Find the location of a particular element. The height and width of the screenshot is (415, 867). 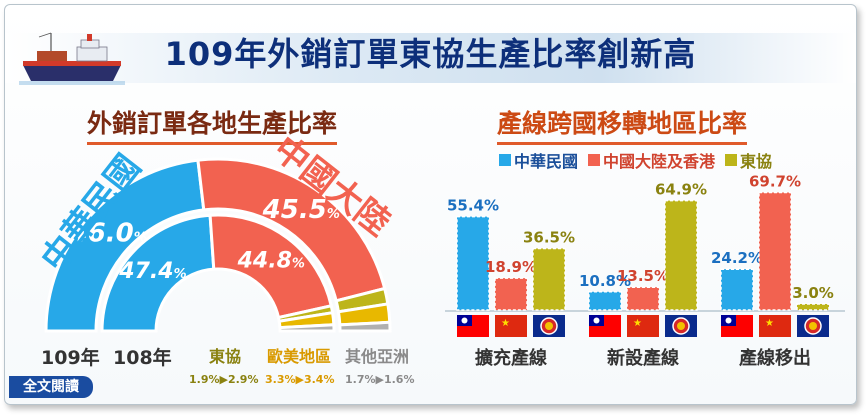

donut-subtitle: 外銷訂單各地生產比率 is located at coordinates (212, 124).